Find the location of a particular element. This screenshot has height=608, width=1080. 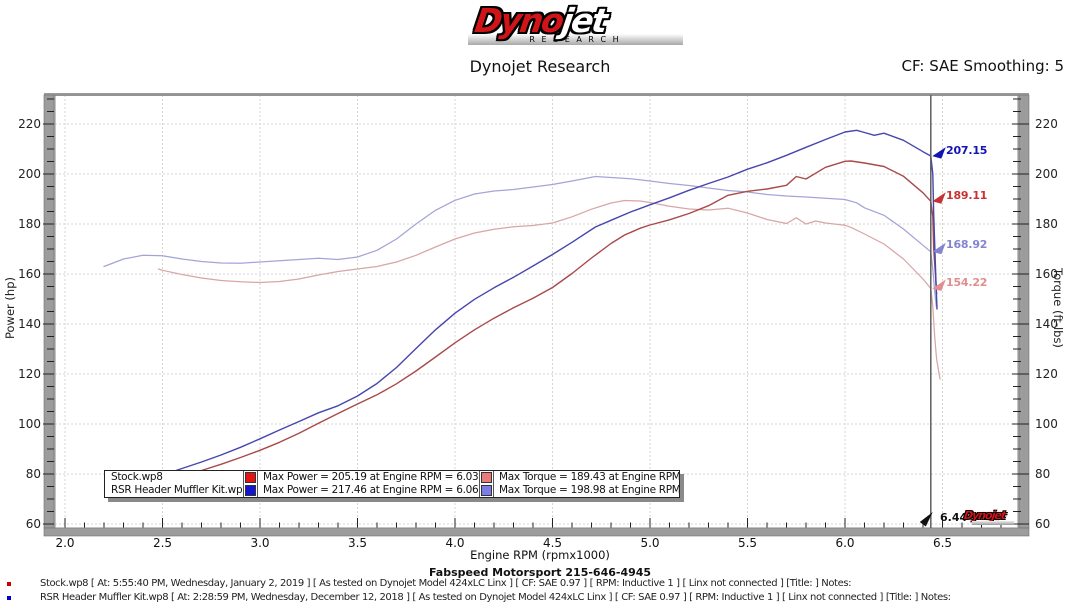

y-tick-label-right: 180 is located at coordinates (1046, 224).